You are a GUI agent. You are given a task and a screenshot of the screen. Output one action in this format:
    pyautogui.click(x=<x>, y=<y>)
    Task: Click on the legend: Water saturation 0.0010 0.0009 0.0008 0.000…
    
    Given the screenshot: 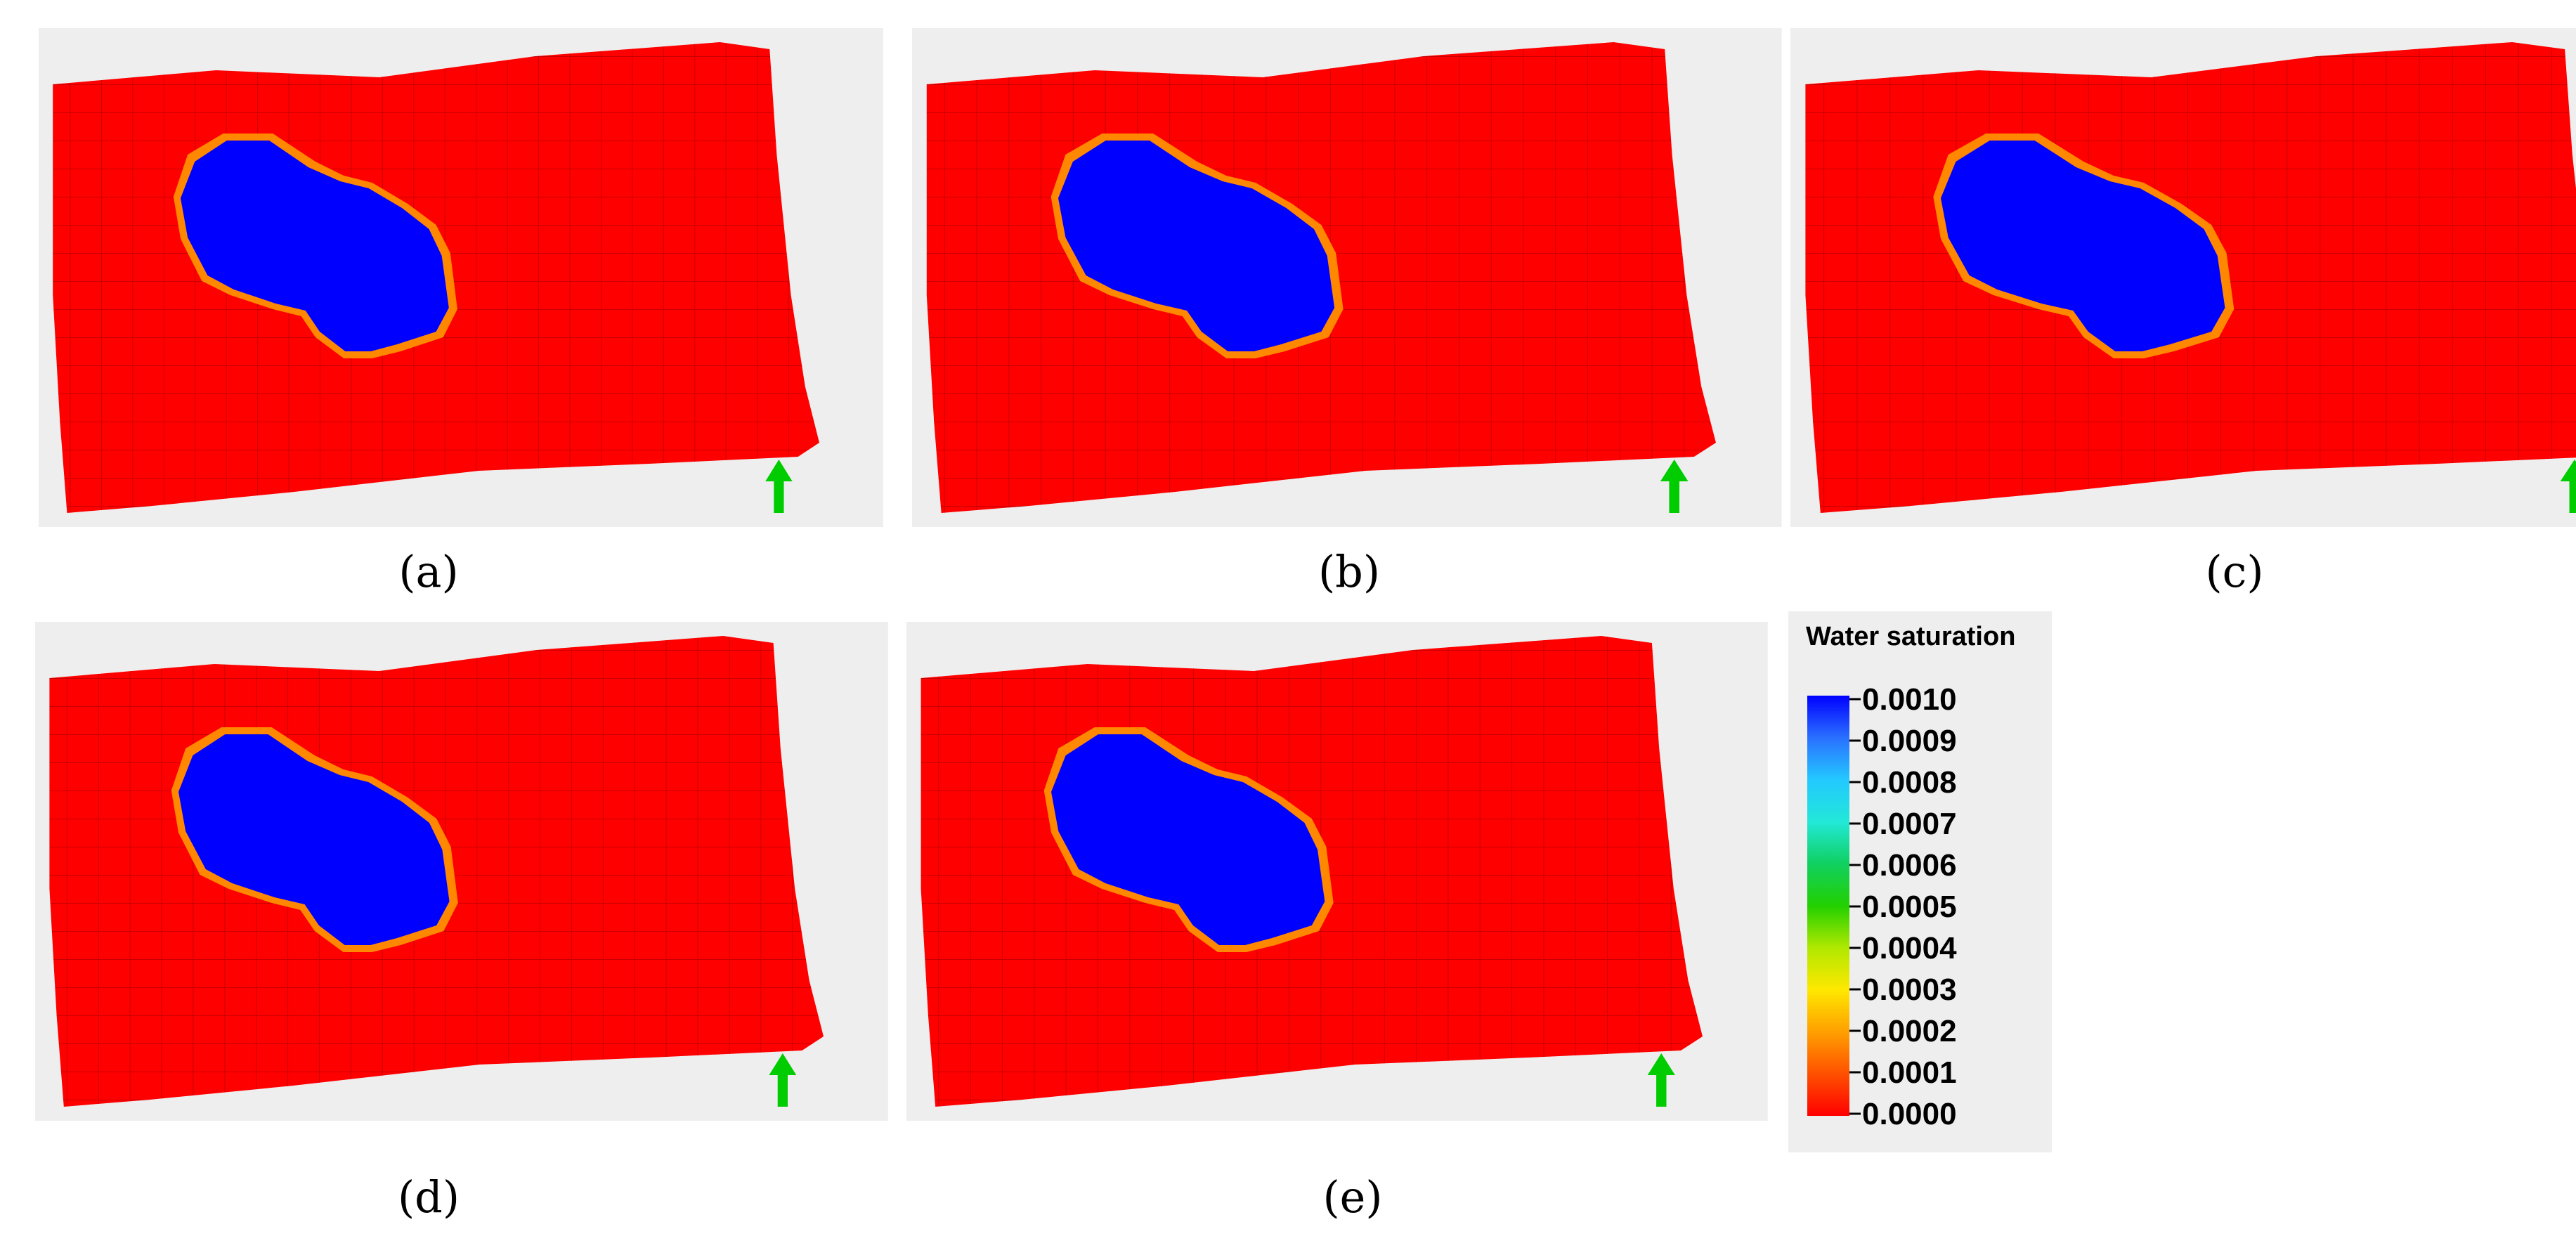 What is the action you would take?
    pyautogui.click(x=1920, y=882)
    